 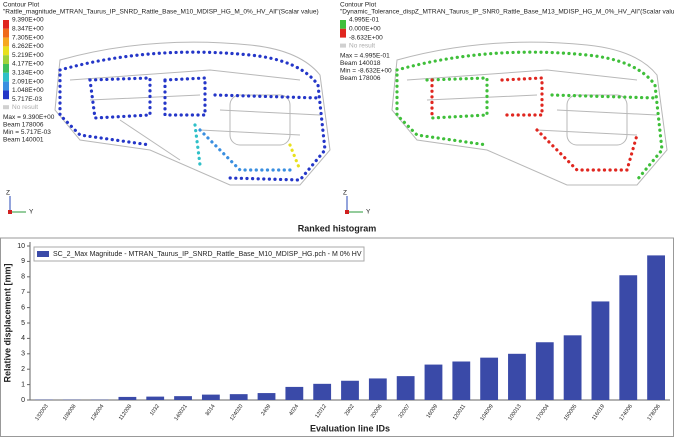 What do you see at coordinates (433, 412) in the screenshot?
I see `x-tick-label: 16009` at bounding box center [433, 412].